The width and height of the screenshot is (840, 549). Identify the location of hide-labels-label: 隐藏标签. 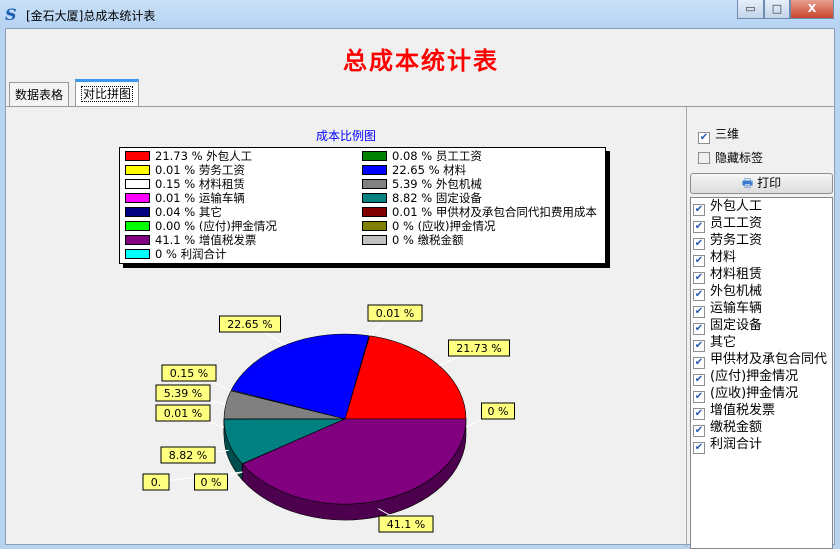
(739, 158).